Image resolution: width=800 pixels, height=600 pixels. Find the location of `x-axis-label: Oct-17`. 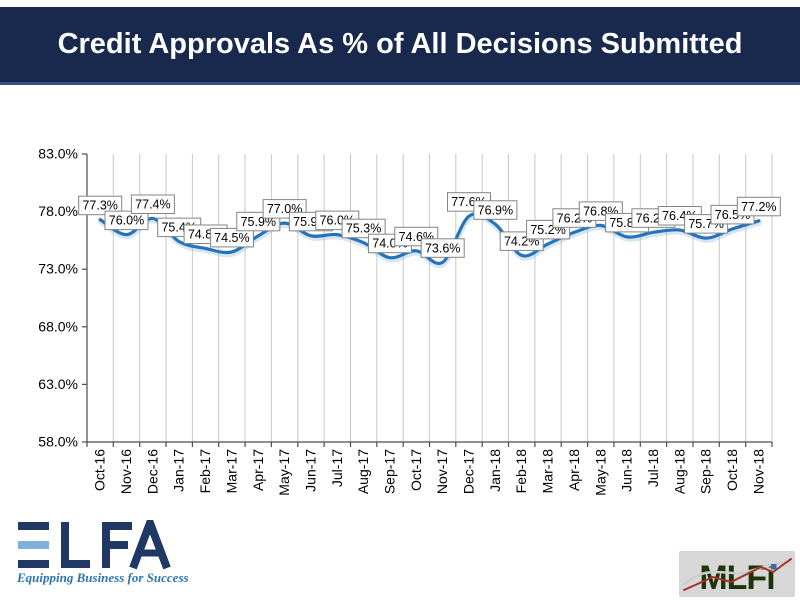

x-axis-label: Oct-17 is located at coordinates (416, 470).